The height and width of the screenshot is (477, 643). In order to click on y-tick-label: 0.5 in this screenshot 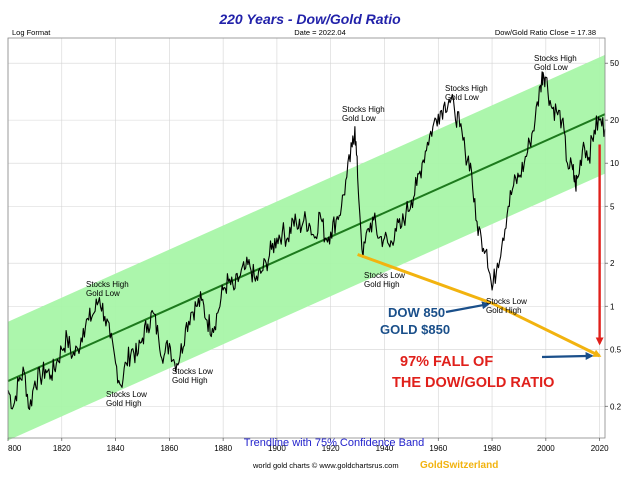, I will do `click(616, 349)`.